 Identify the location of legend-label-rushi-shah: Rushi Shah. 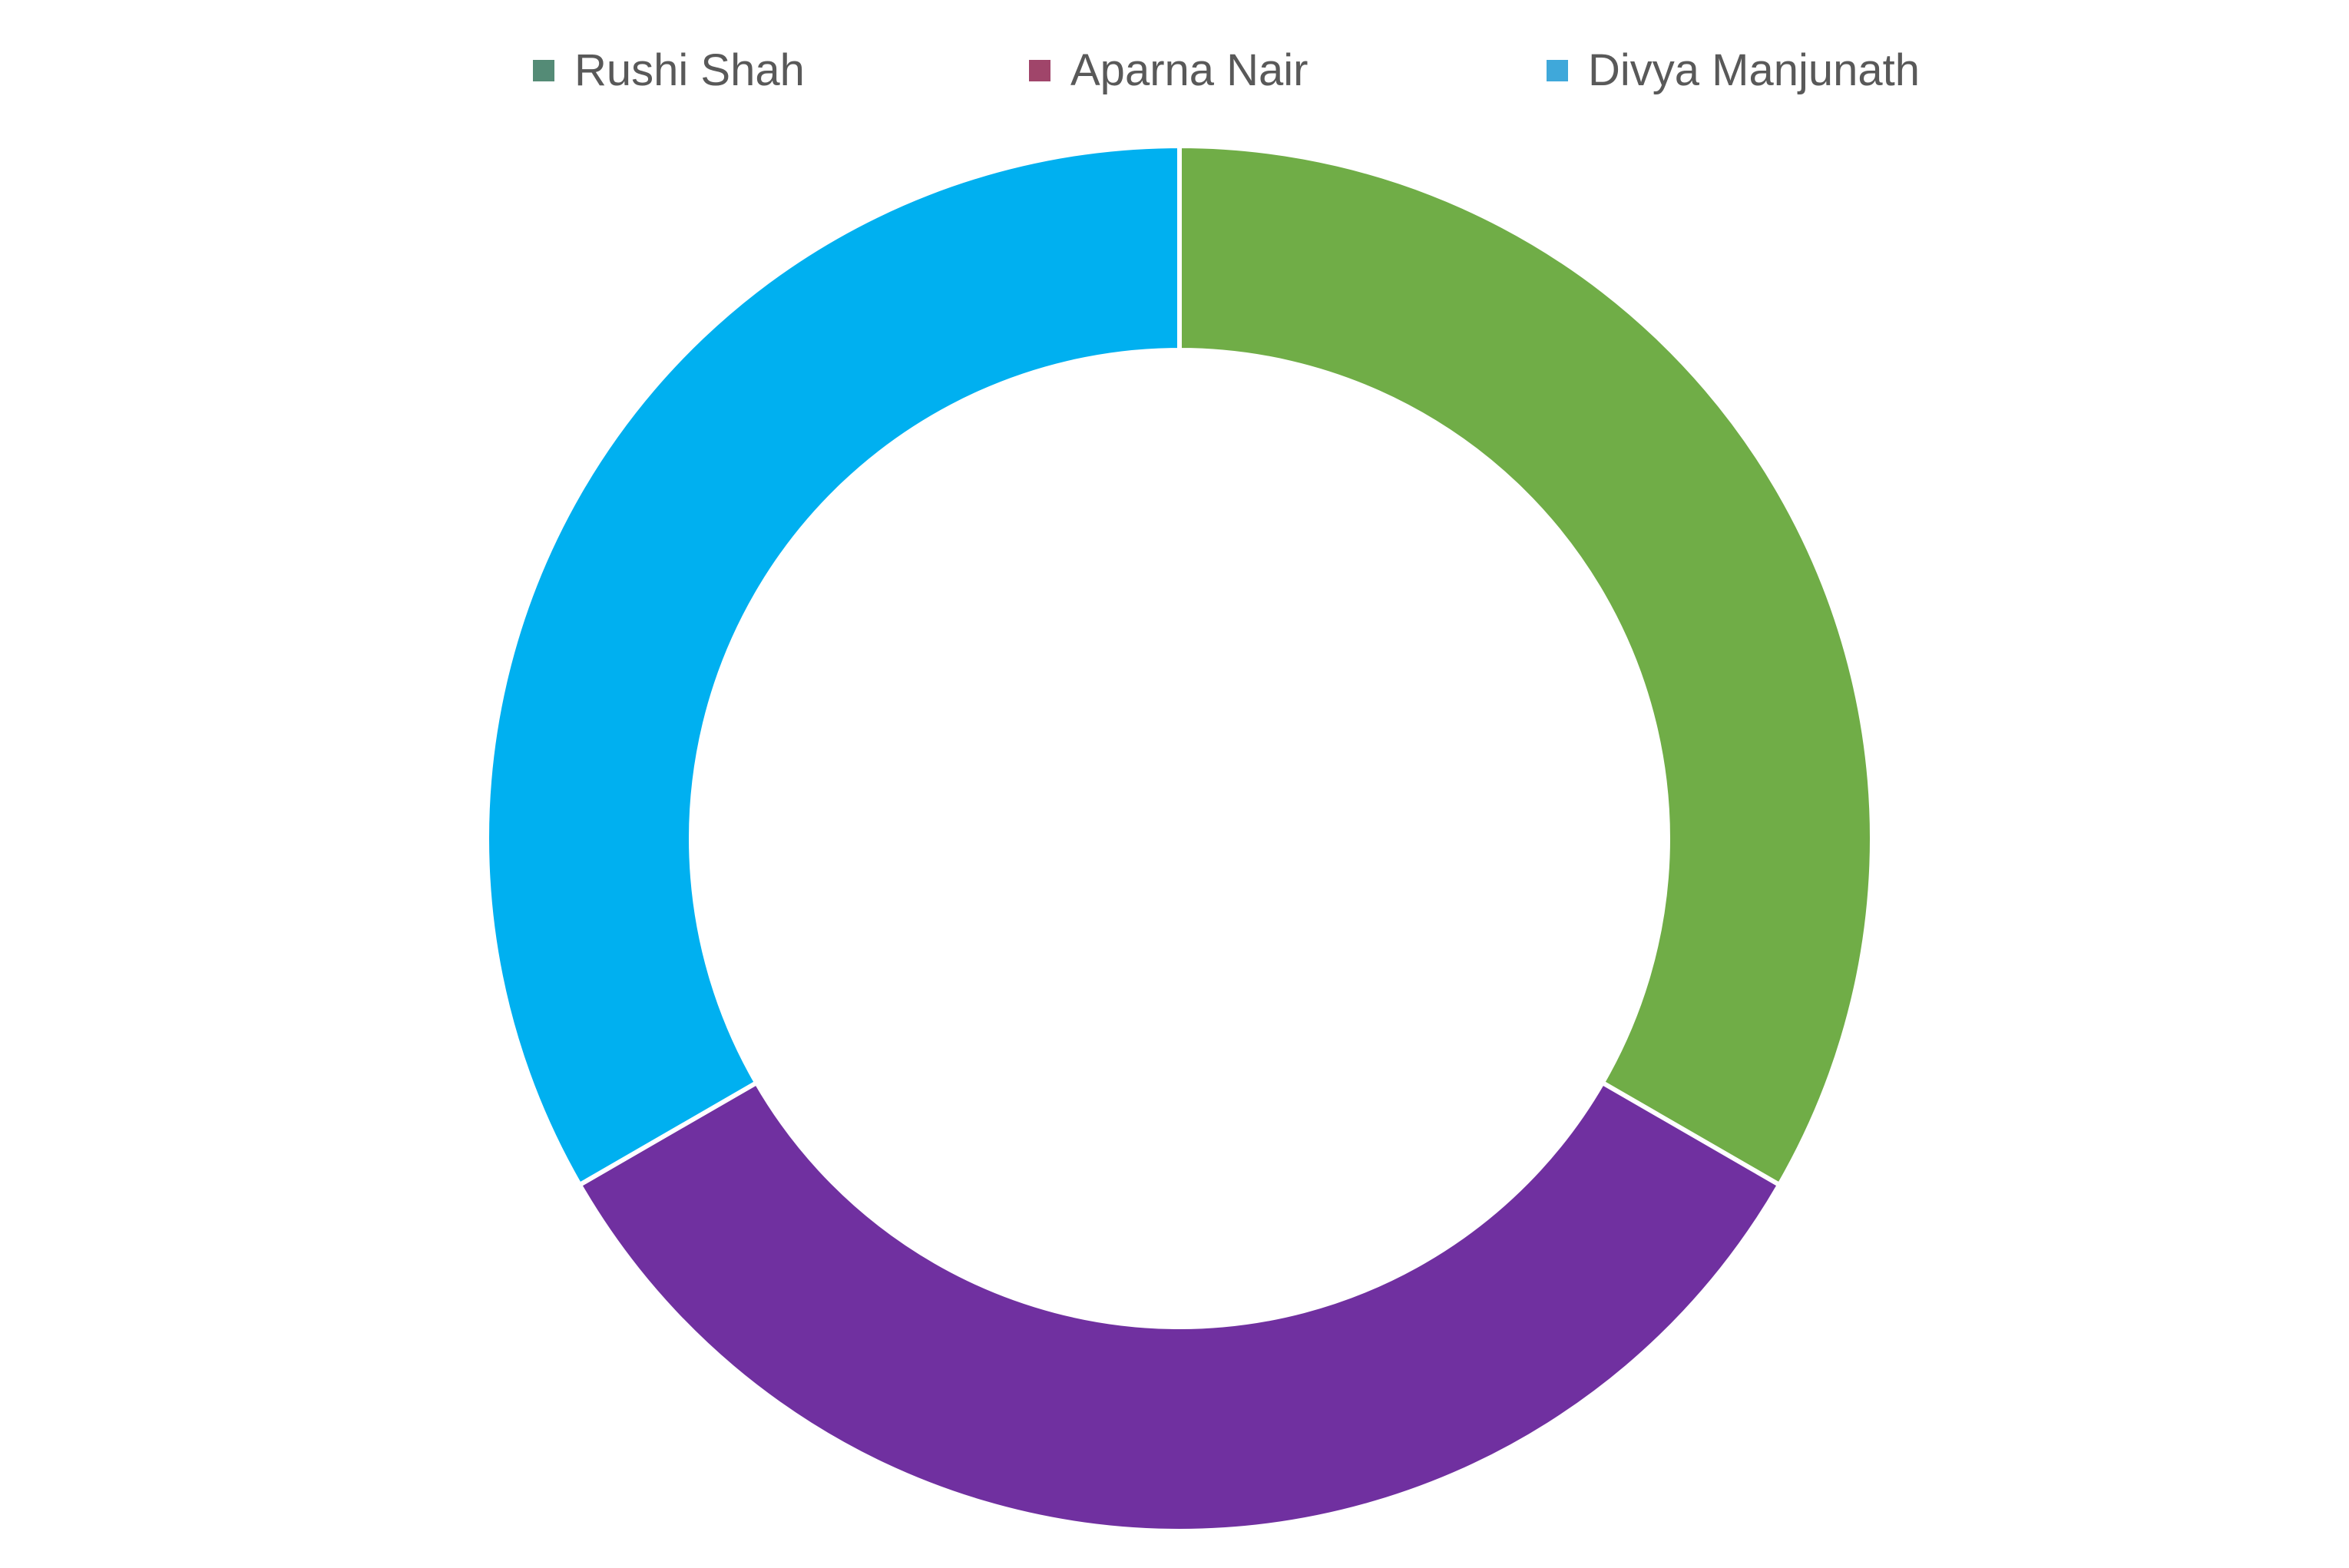
(689, 70).